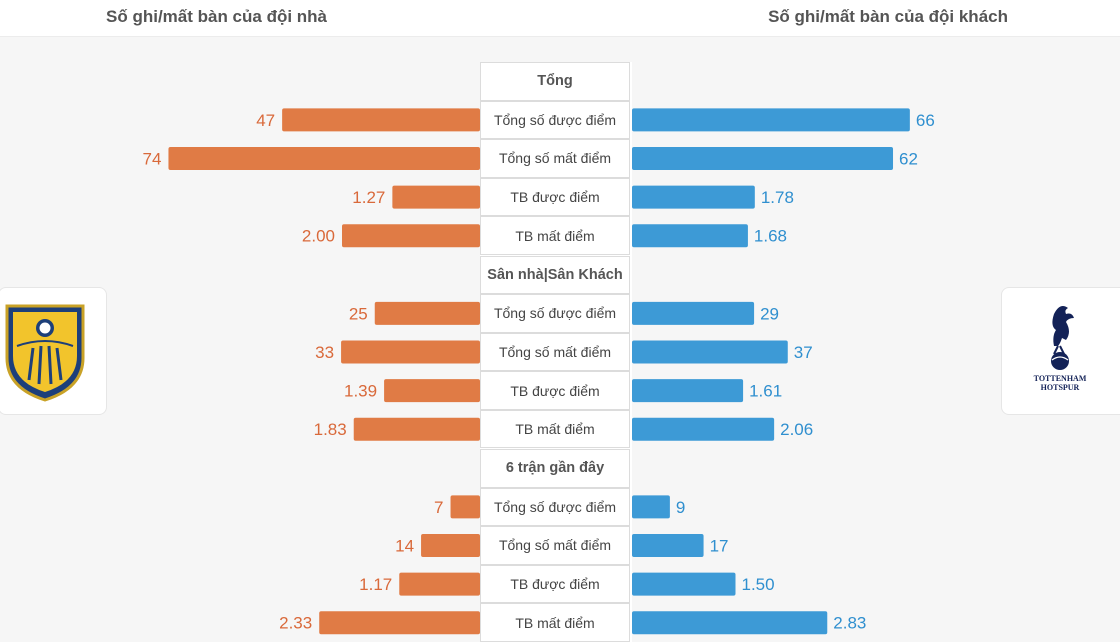  I want to click on away-value-label: 2.06, so click(796, 429).